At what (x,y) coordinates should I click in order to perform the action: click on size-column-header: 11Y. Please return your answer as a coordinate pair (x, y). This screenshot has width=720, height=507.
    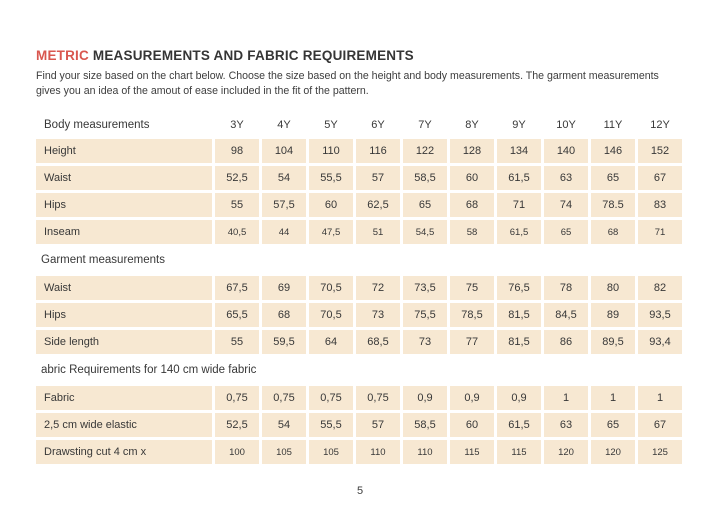
    Looking at the image, I should click on (613, 125).